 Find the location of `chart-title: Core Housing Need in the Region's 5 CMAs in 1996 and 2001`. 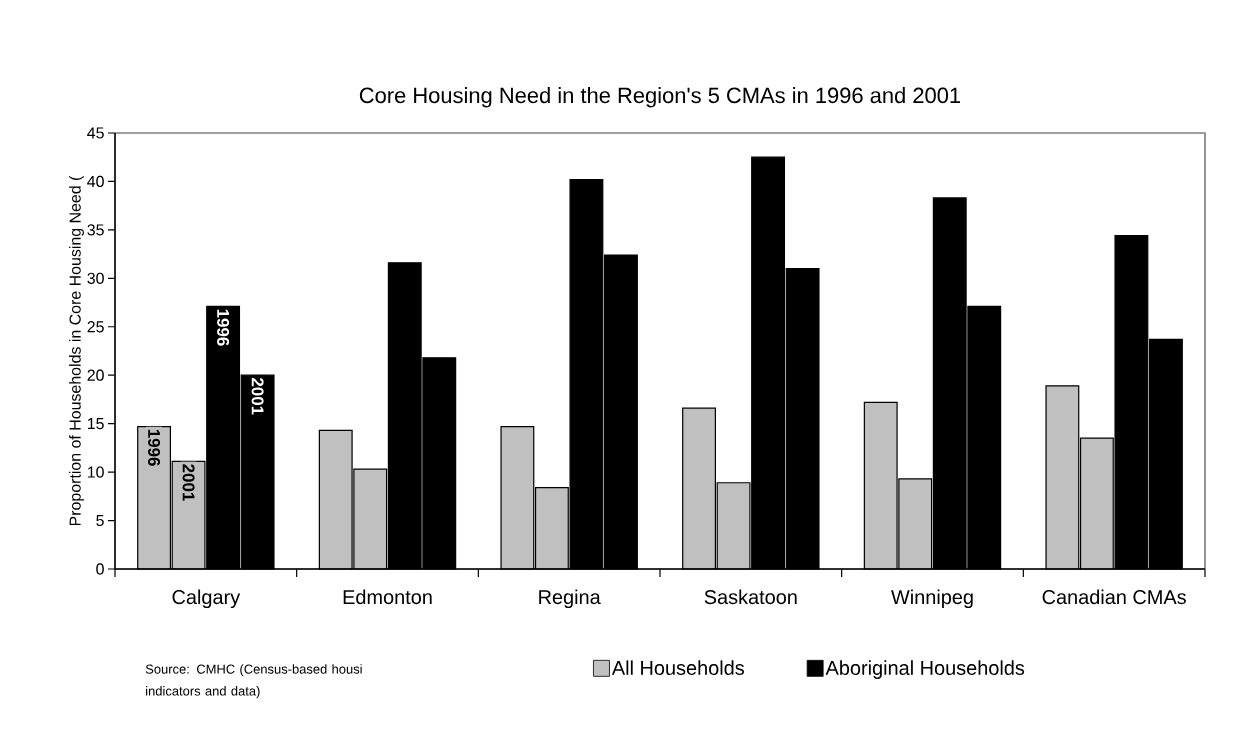

chart-title: Core Housing Need in the Region's 5 CMAs in 1996 and 2001 is located at coordinates (660, 97).